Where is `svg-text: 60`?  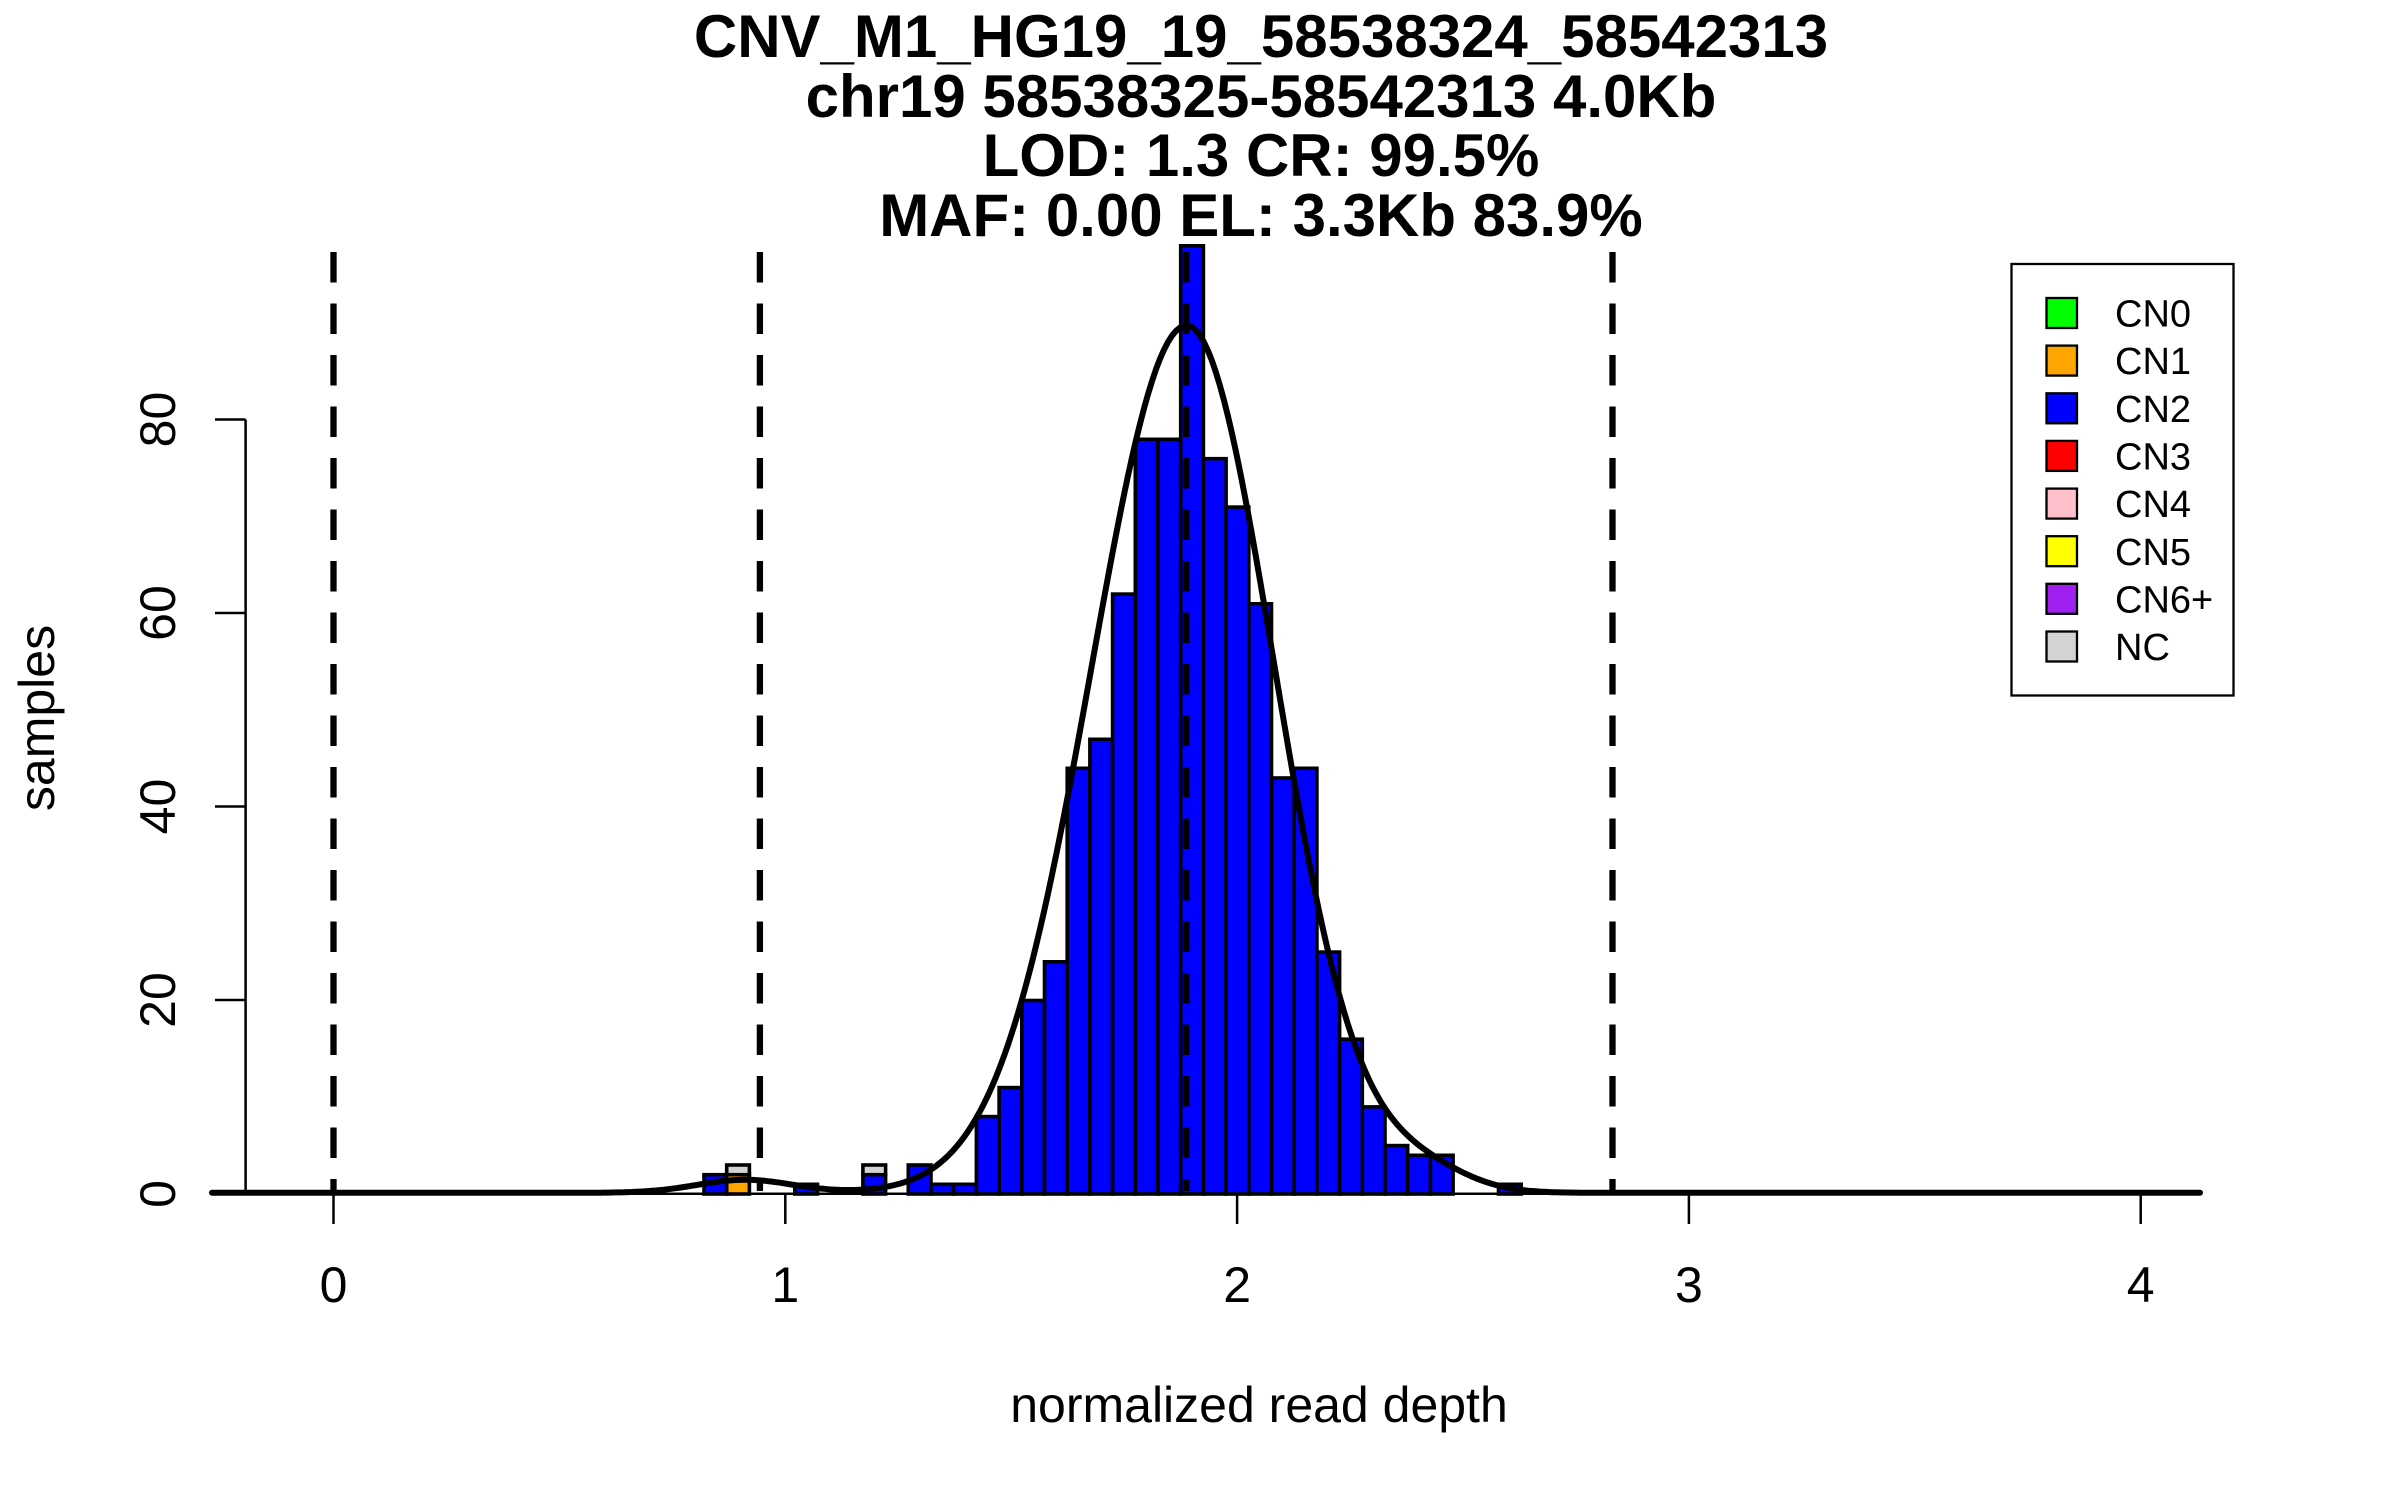 svg-text: 60 is located at coordinates (158, 613).